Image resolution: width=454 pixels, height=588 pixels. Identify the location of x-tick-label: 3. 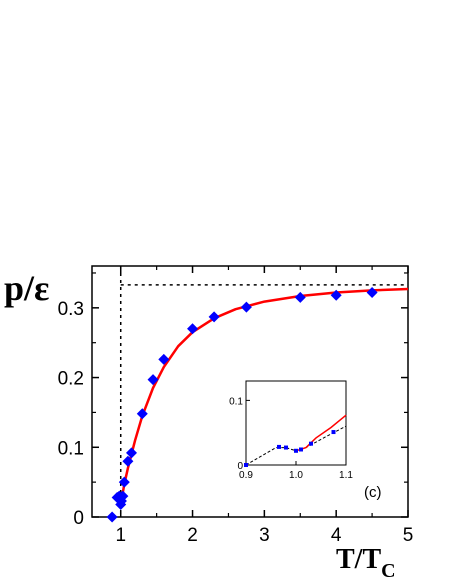
(264, 535).